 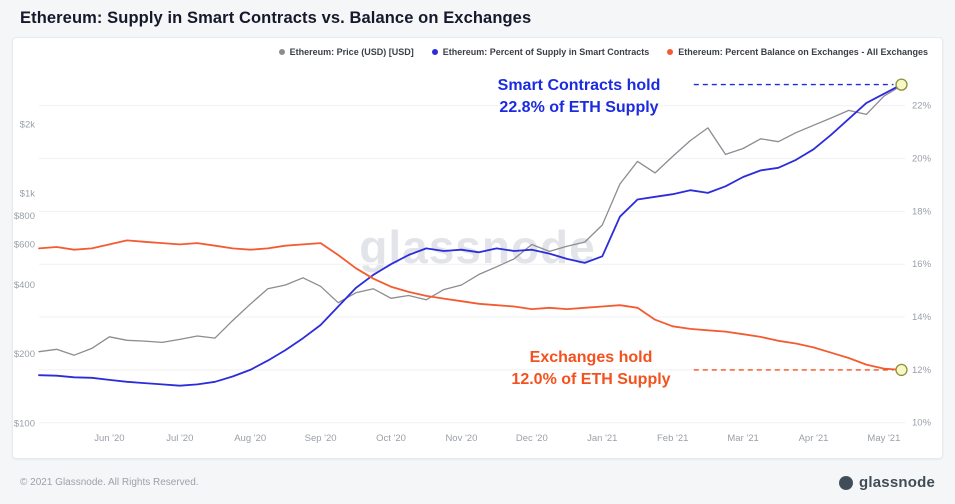 I want to click on x-axis-tick-label: Sep '20, so click(x=321, y=438).